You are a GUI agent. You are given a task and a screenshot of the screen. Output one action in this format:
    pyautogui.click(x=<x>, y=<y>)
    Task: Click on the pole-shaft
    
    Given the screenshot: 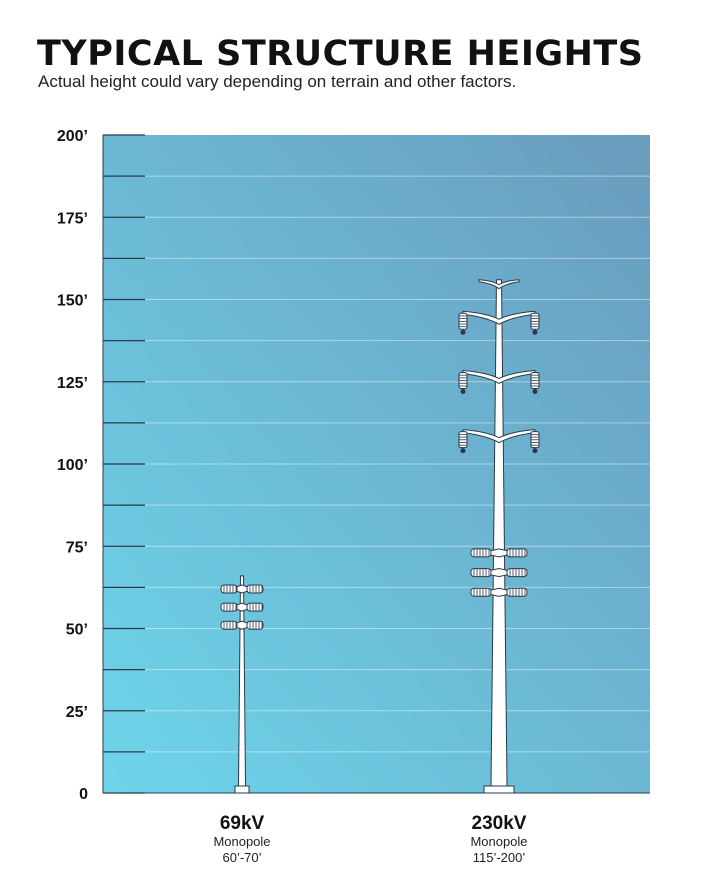 What is the action you would take?
    pyautogui.click(x=499, y=533)
    